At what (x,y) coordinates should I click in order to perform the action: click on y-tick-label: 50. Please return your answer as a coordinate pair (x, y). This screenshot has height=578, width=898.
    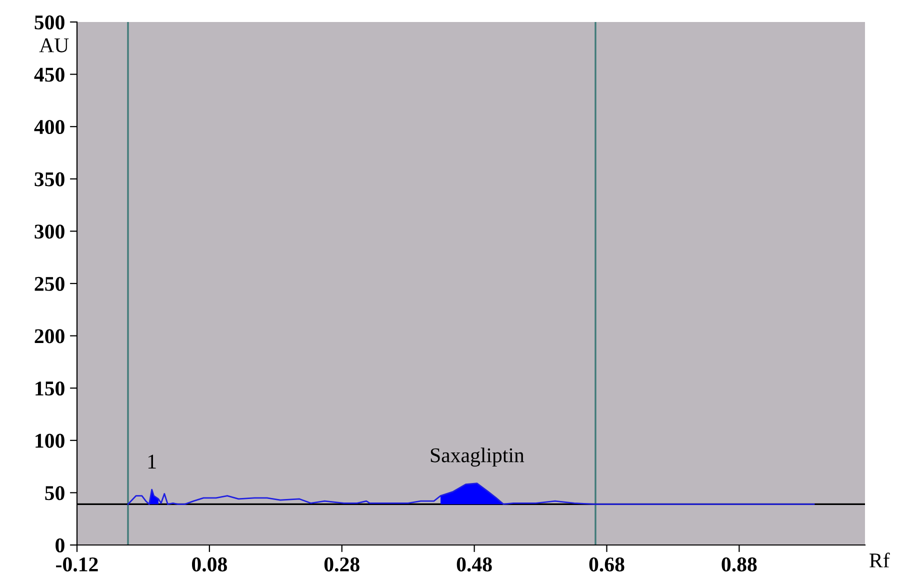
    Looking at the image, I should click on (54, 493).